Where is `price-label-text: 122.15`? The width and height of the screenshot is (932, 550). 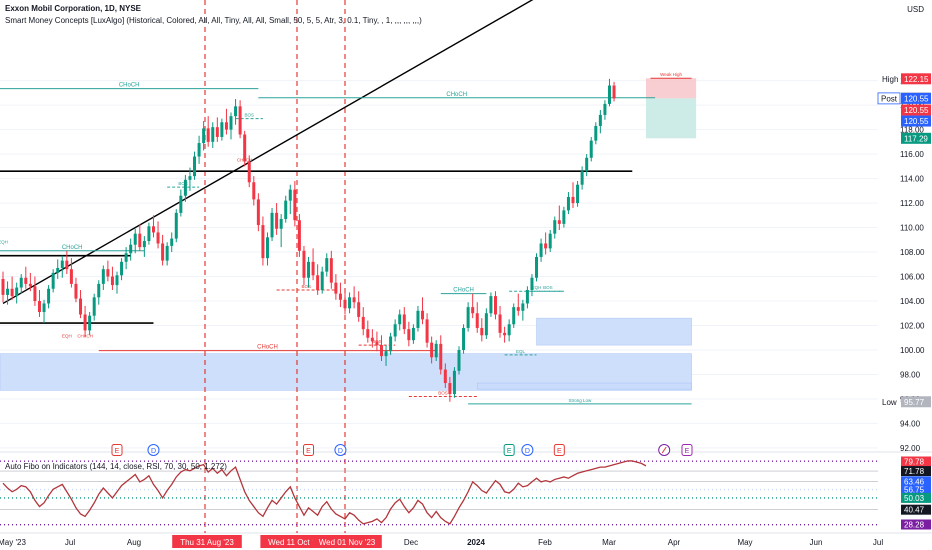 price-label-text: 122.15 is located at coordinates (916, 79).